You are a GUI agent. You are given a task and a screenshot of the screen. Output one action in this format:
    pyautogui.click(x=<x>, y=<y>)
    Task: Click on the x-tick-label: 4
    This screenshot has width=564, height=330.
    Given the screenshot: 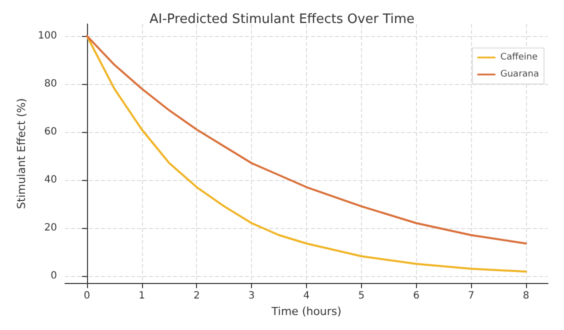 What is the action you would take?
    pyautogui.click(x=306, y=296)
    